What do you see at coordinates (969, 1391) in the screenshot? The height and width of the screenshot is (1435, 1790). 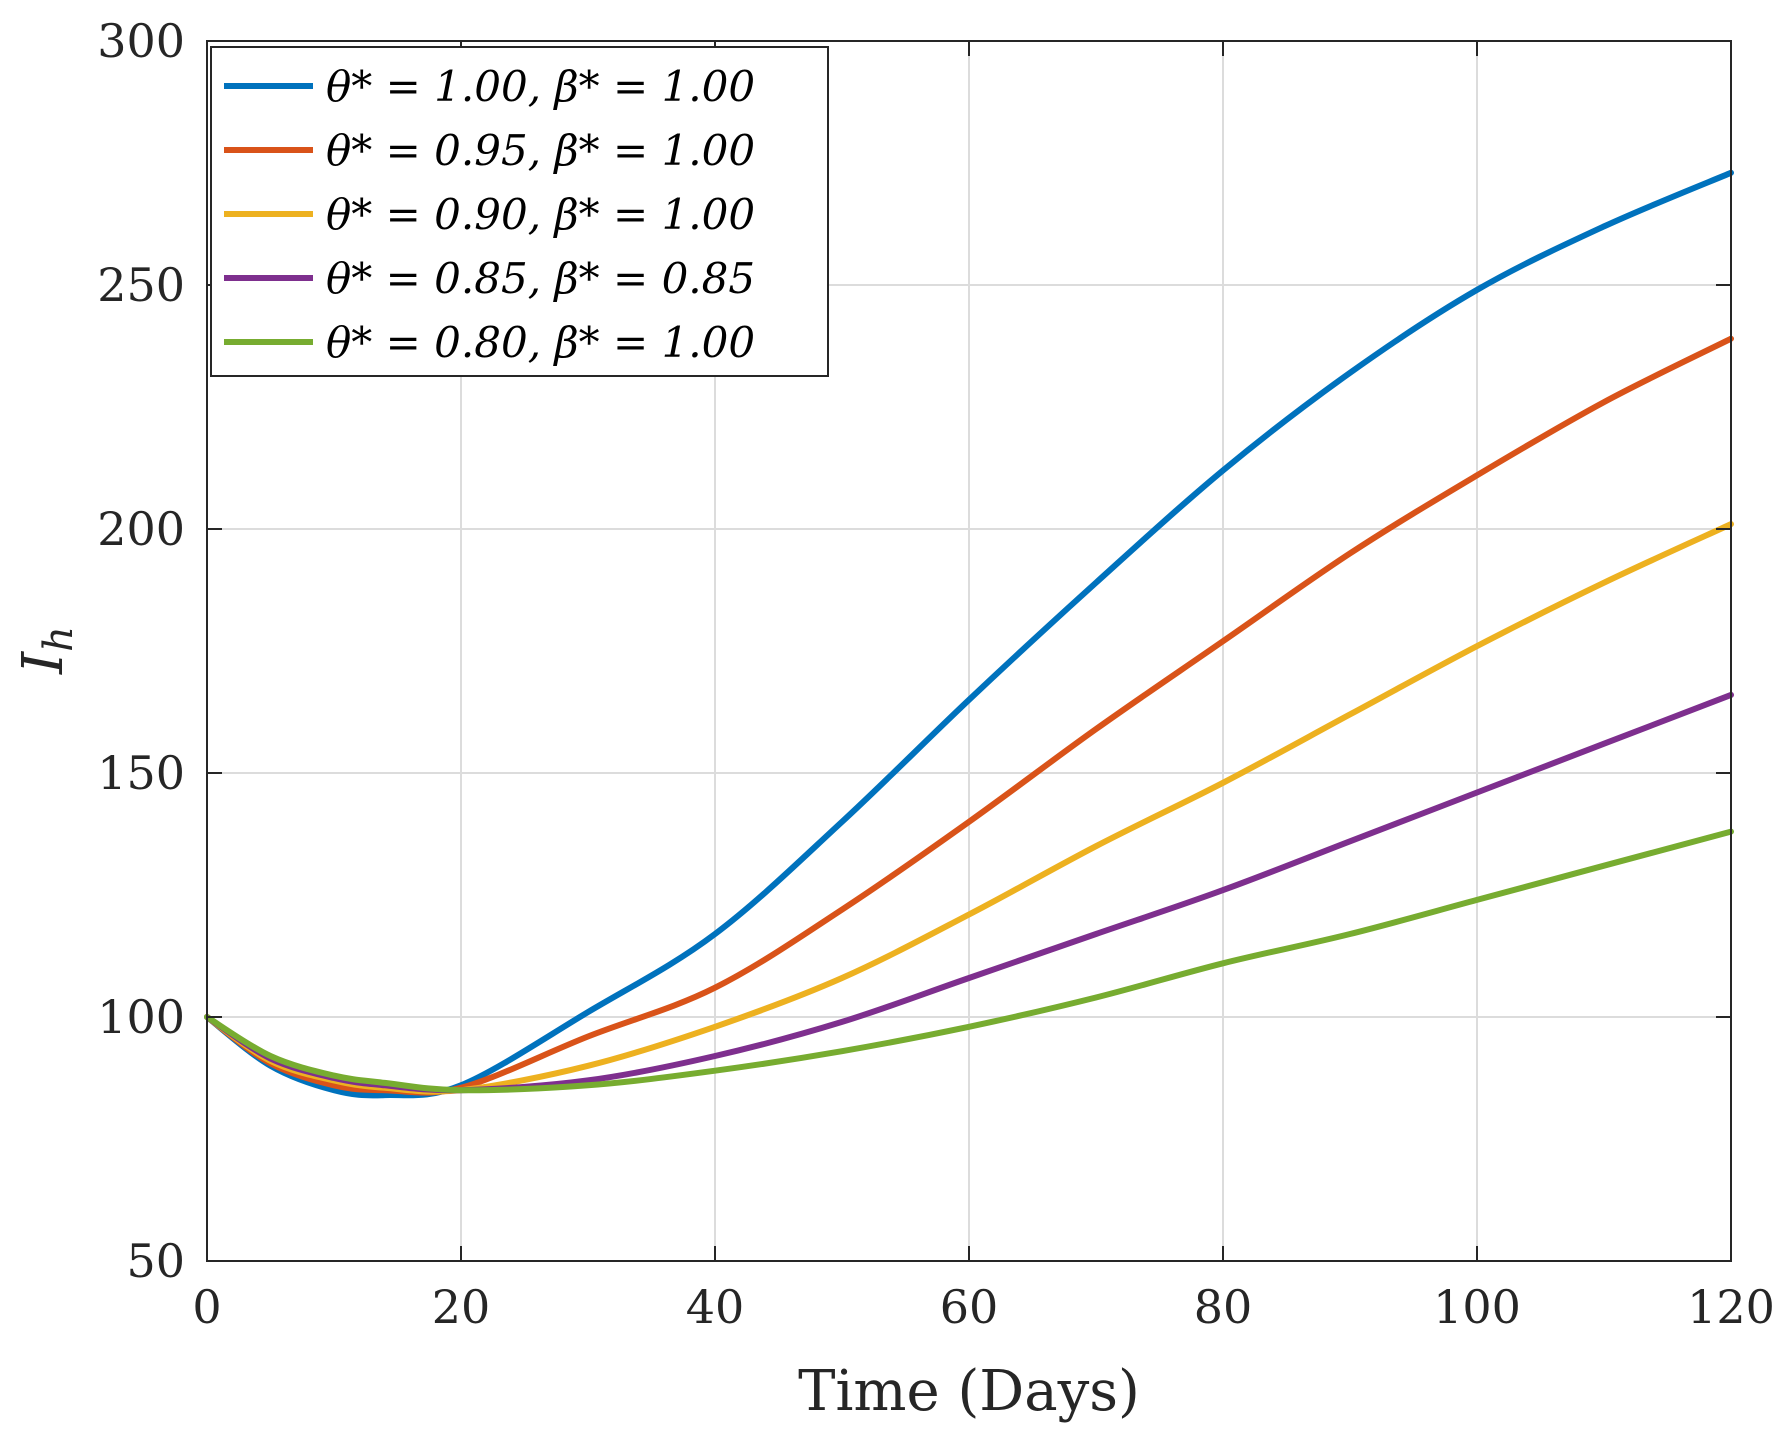 I see `x-axis-label: Time (Days)` at bounding box center [969, 1391].